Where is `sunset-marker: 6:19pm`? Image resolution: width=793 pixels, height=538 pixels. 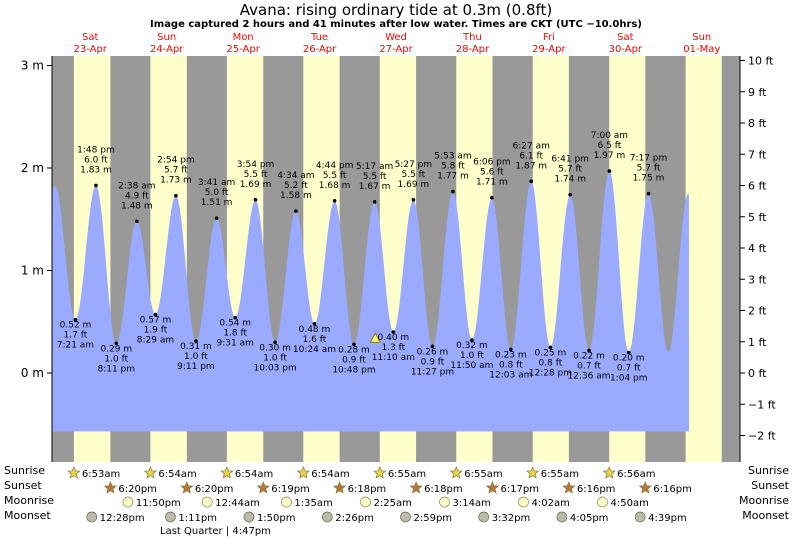
sunset-marker: 6:19pm is located at coordinates (283, 488).